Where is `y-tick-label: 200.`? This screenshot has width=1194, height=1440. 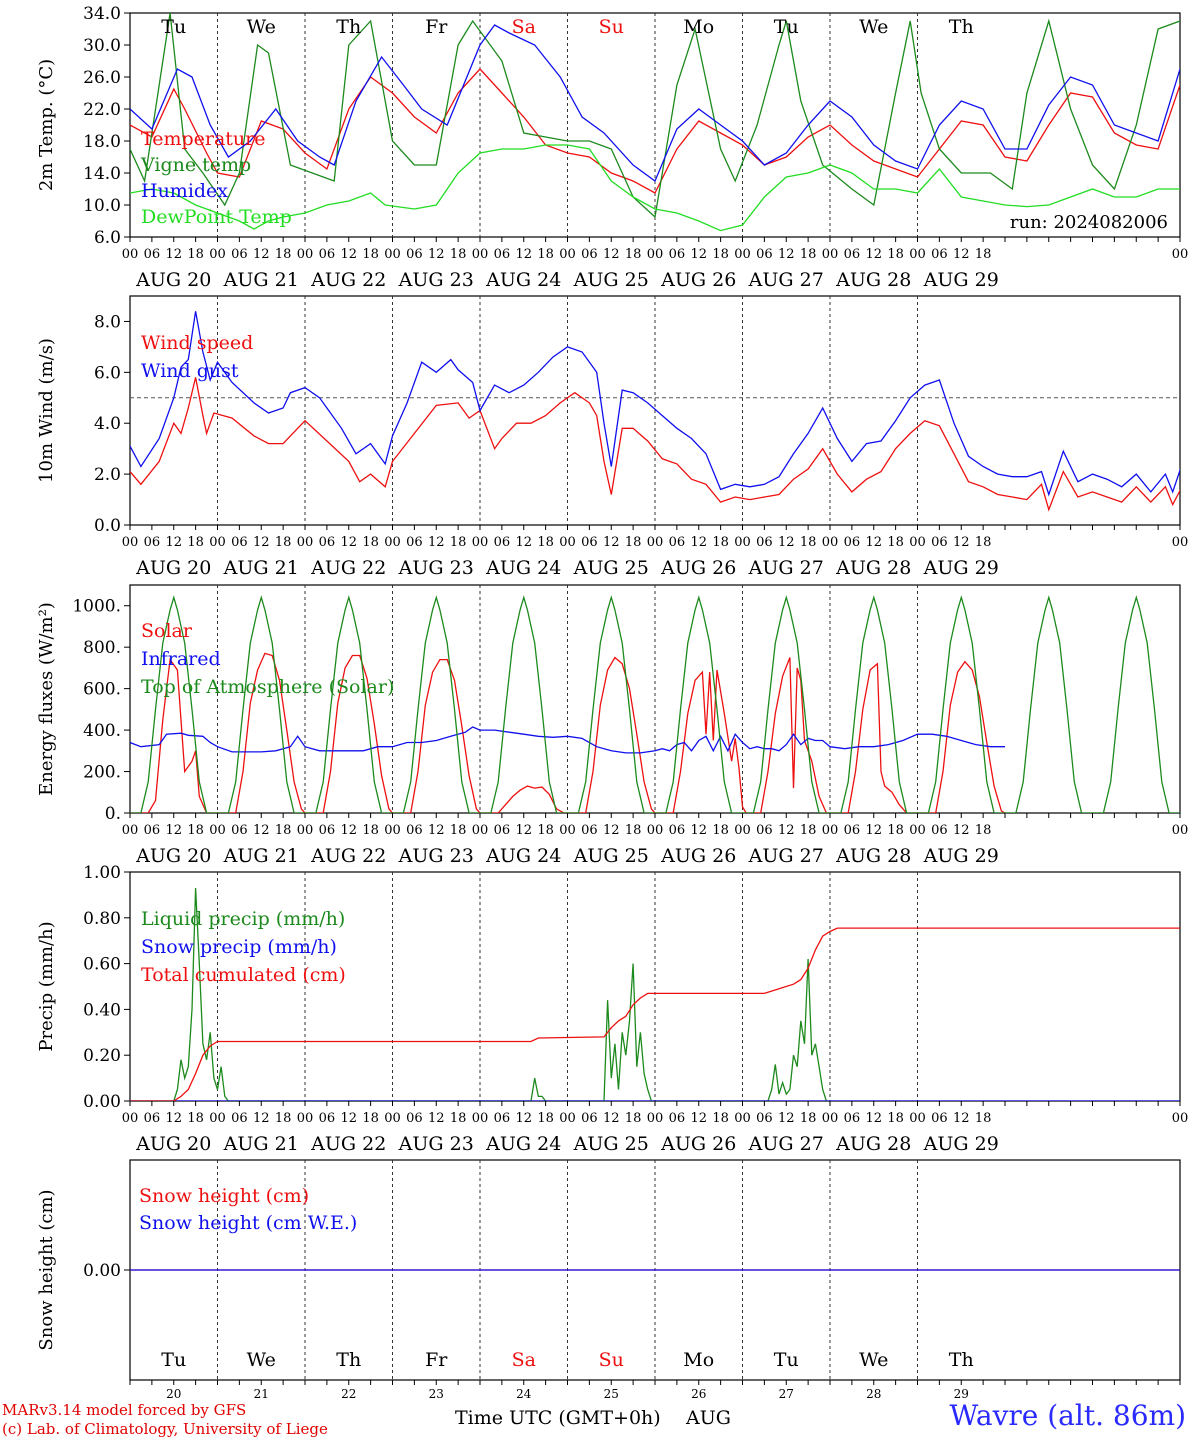
y-tick-label: 200. is located at coordinates (102, 773).